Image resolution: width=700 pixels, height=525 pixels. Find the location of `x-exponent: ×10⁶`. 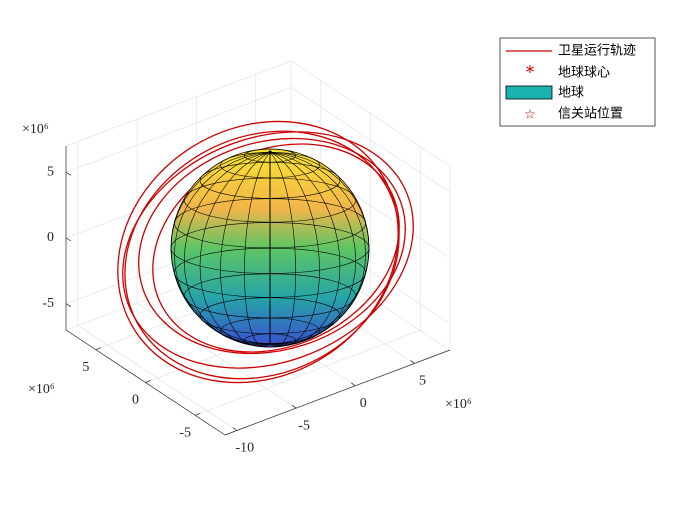

x-exponent: ×10⁶ is located at coordinates (458, 404).